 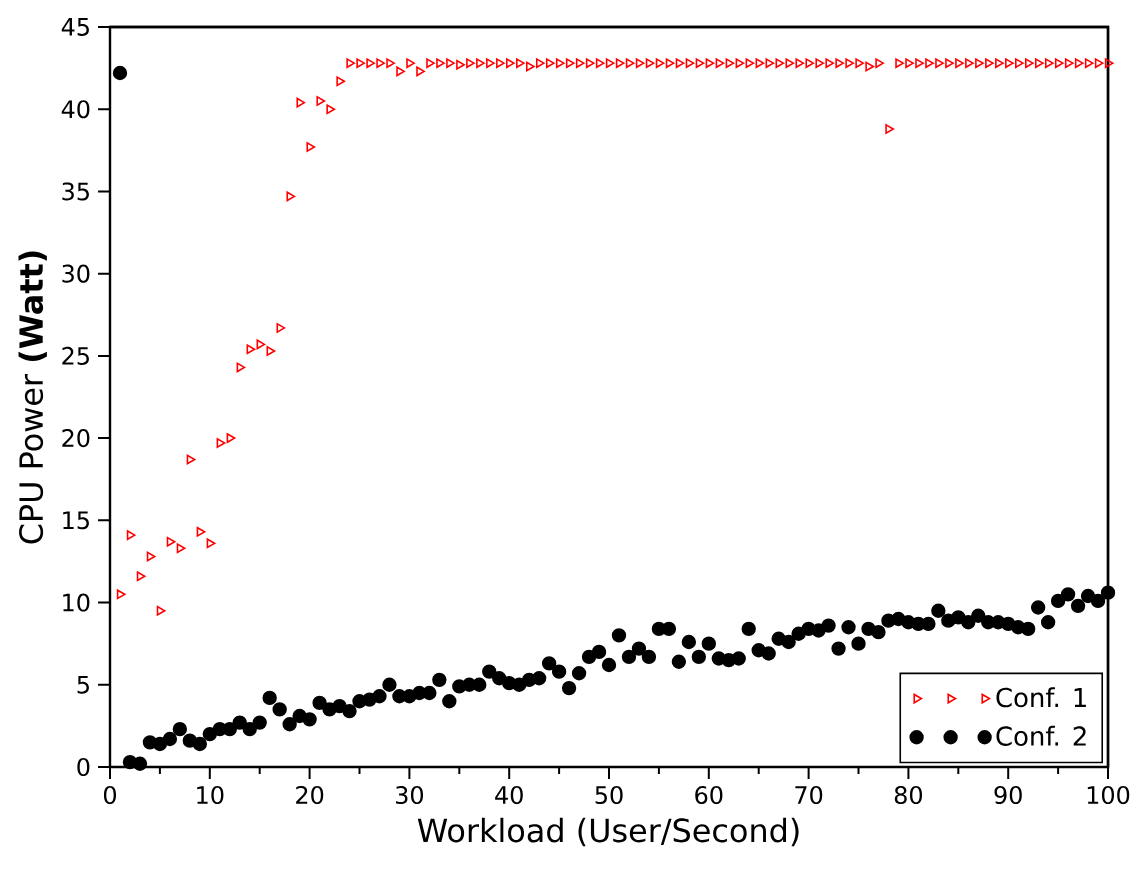 I want to click on y-tick-label: 30, so click(x=76, y=273).